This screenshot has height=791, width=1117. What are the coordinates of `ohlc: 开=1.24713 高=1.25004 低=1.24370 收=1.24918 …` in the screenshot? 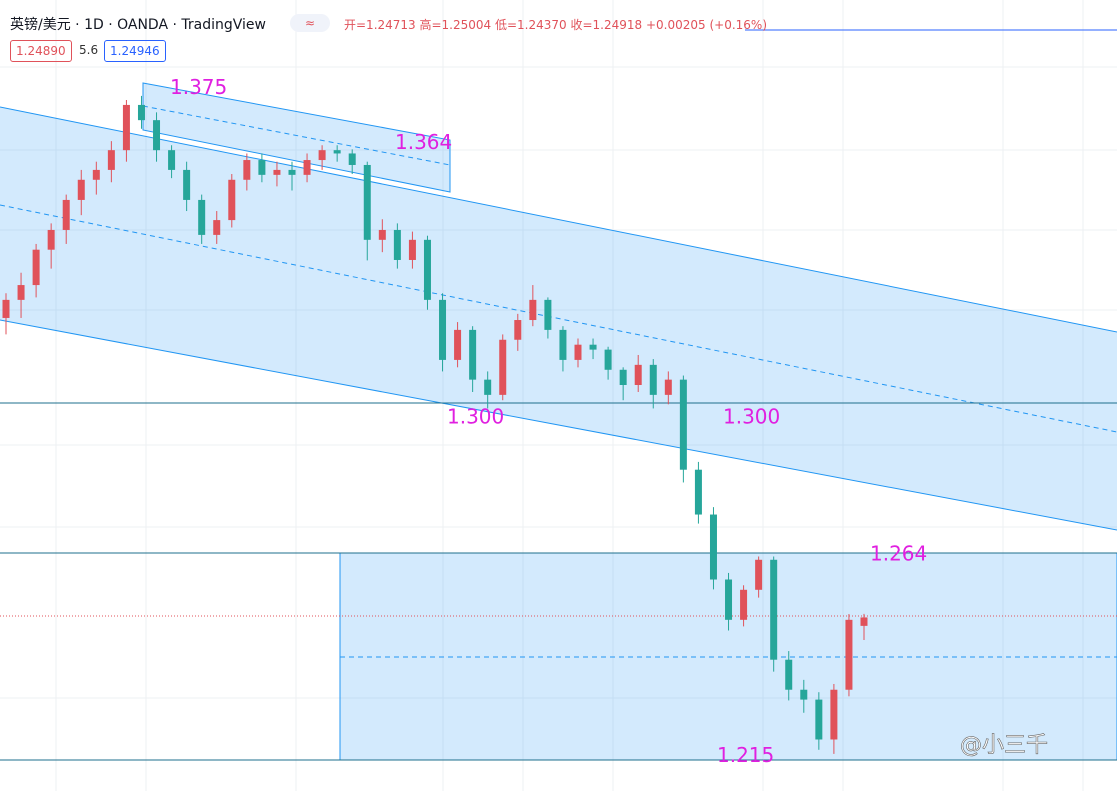 It's located at (556, 25).